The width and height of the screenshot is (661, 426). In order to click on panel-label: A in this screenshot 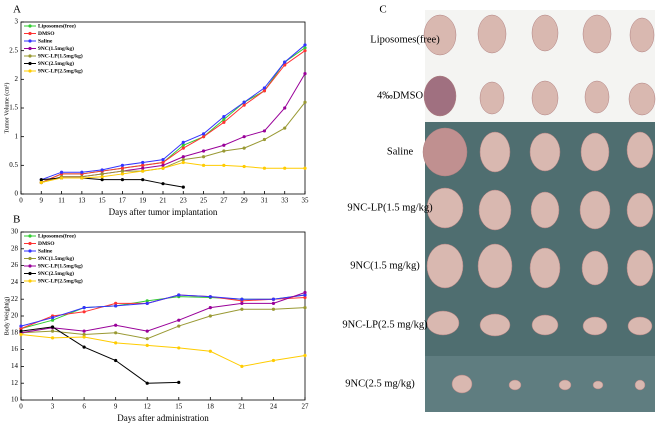, I will do `click(17, 10)`.